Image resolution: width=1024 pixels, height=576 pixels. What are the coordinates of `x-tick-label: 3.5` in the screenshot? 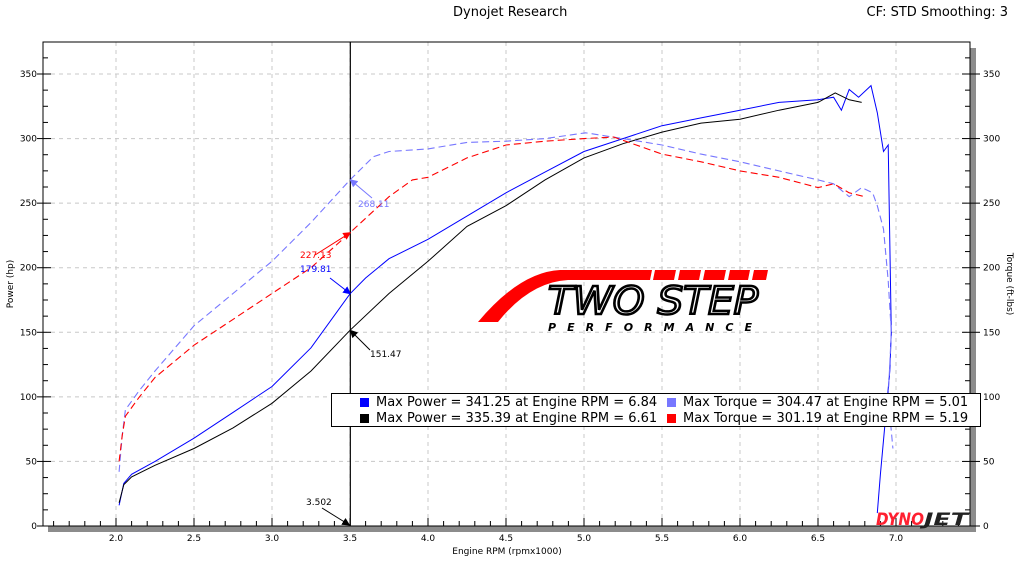 It's located at (350, 539).